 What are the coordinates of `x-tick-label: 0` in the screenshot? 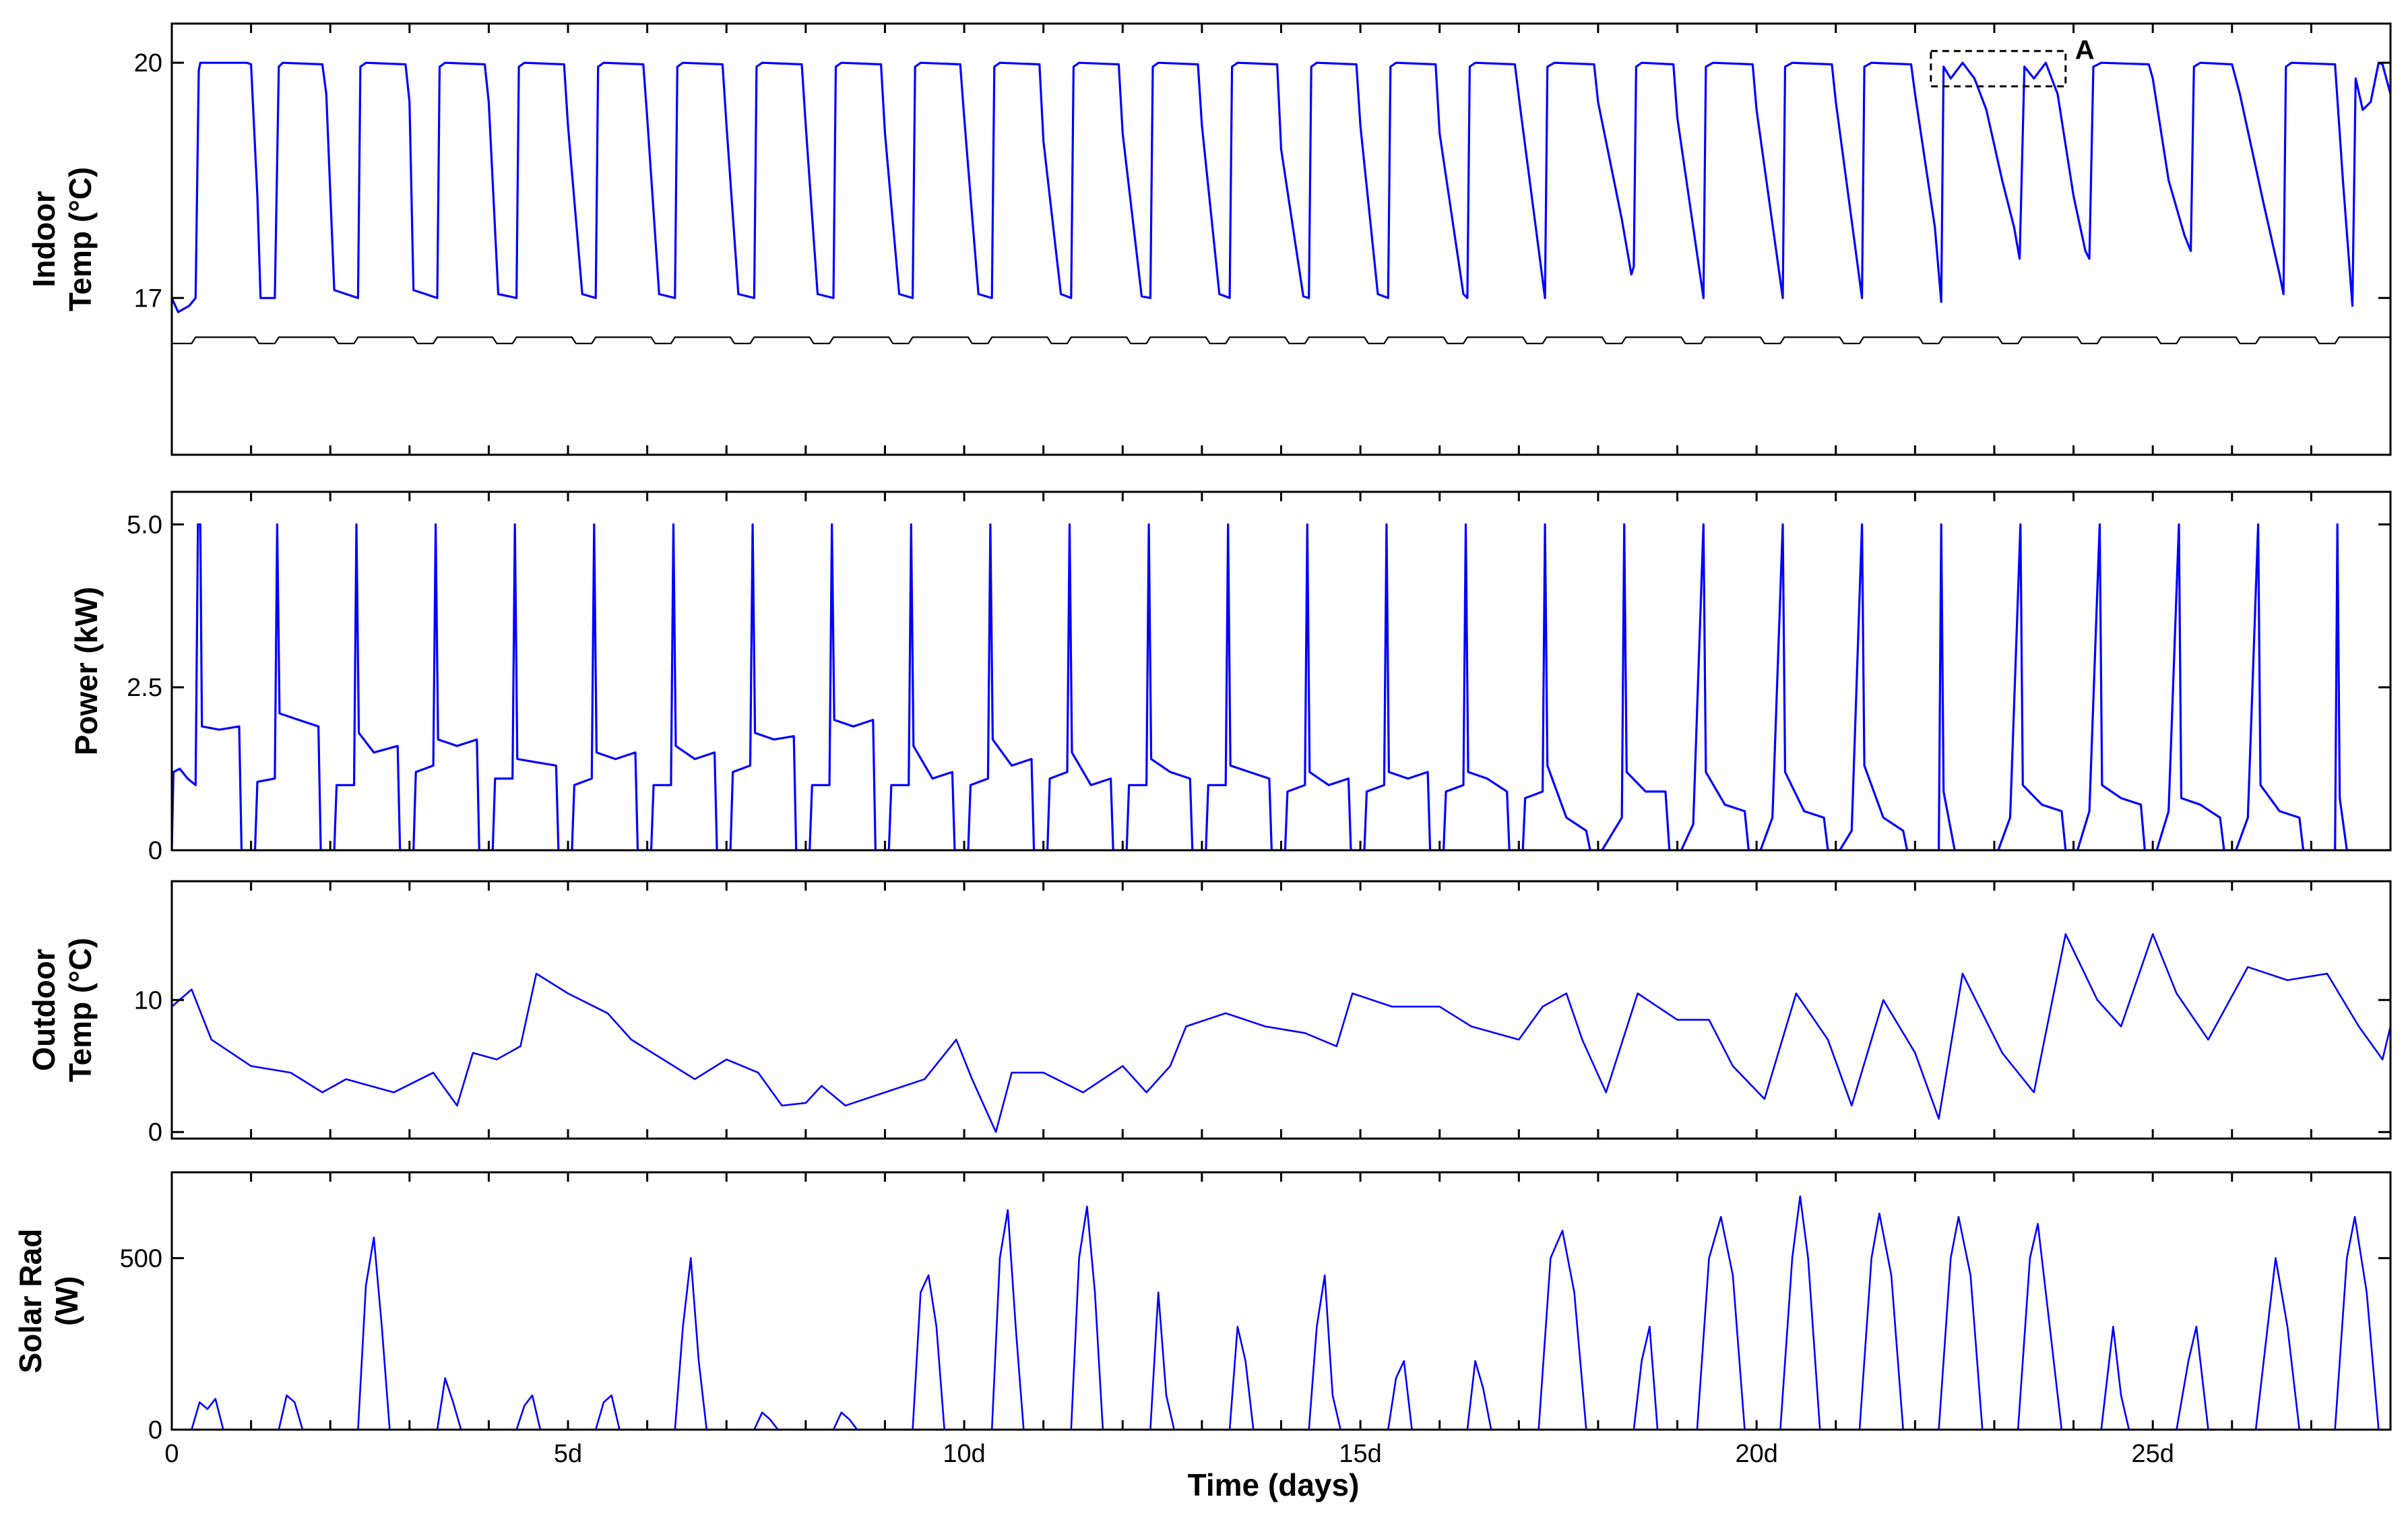 It's located at (172, 1454).